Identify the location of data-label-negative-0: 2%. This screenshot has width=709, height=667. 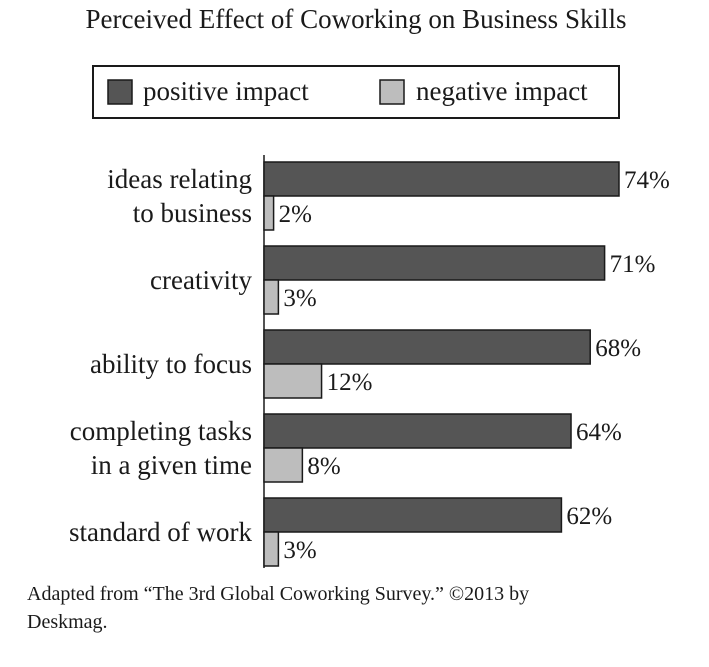
(295, 214).